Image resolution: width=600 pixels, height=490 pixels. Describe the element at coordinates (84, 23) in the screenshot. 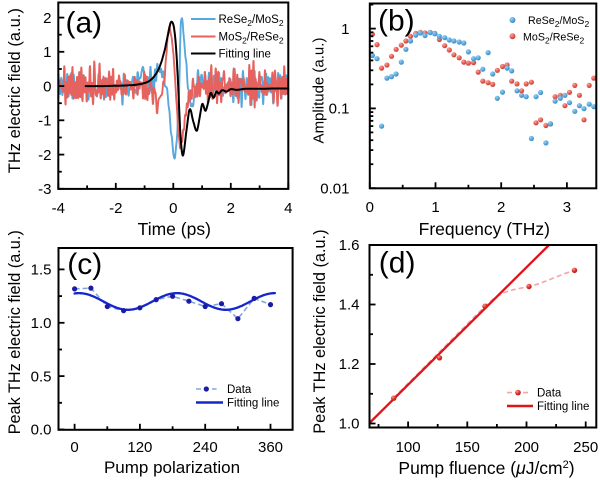

I see `svg-text: (a)` at that location.